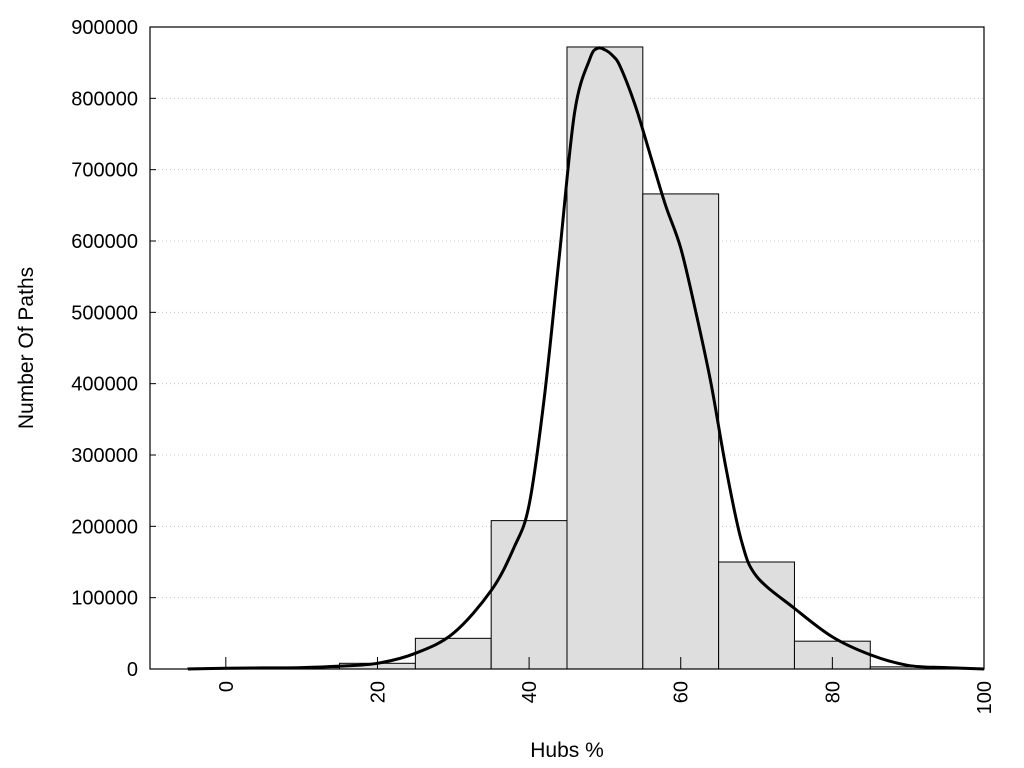  I want to click on y-tick-label: 500000, so click(104, 313).